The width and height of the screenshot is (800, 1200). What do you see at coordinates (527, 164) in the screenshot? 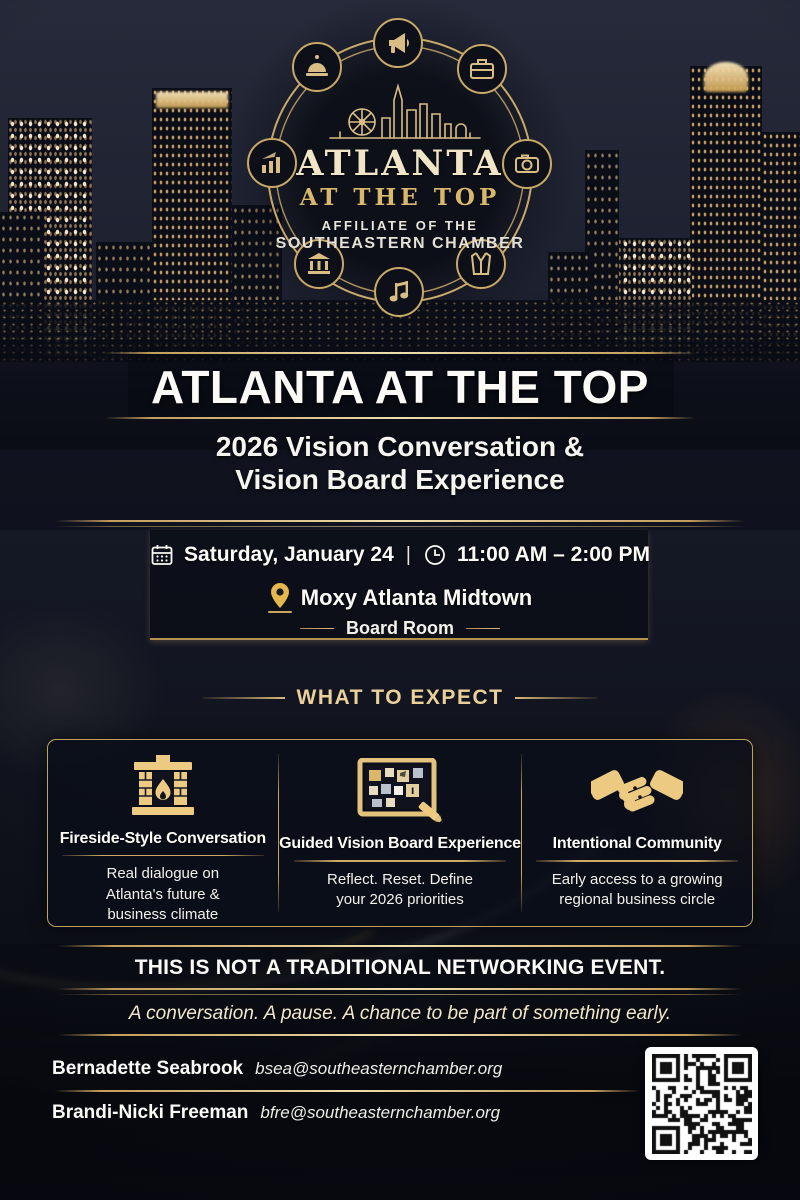
I see `camera-icon` at bounding box center [527, 164].